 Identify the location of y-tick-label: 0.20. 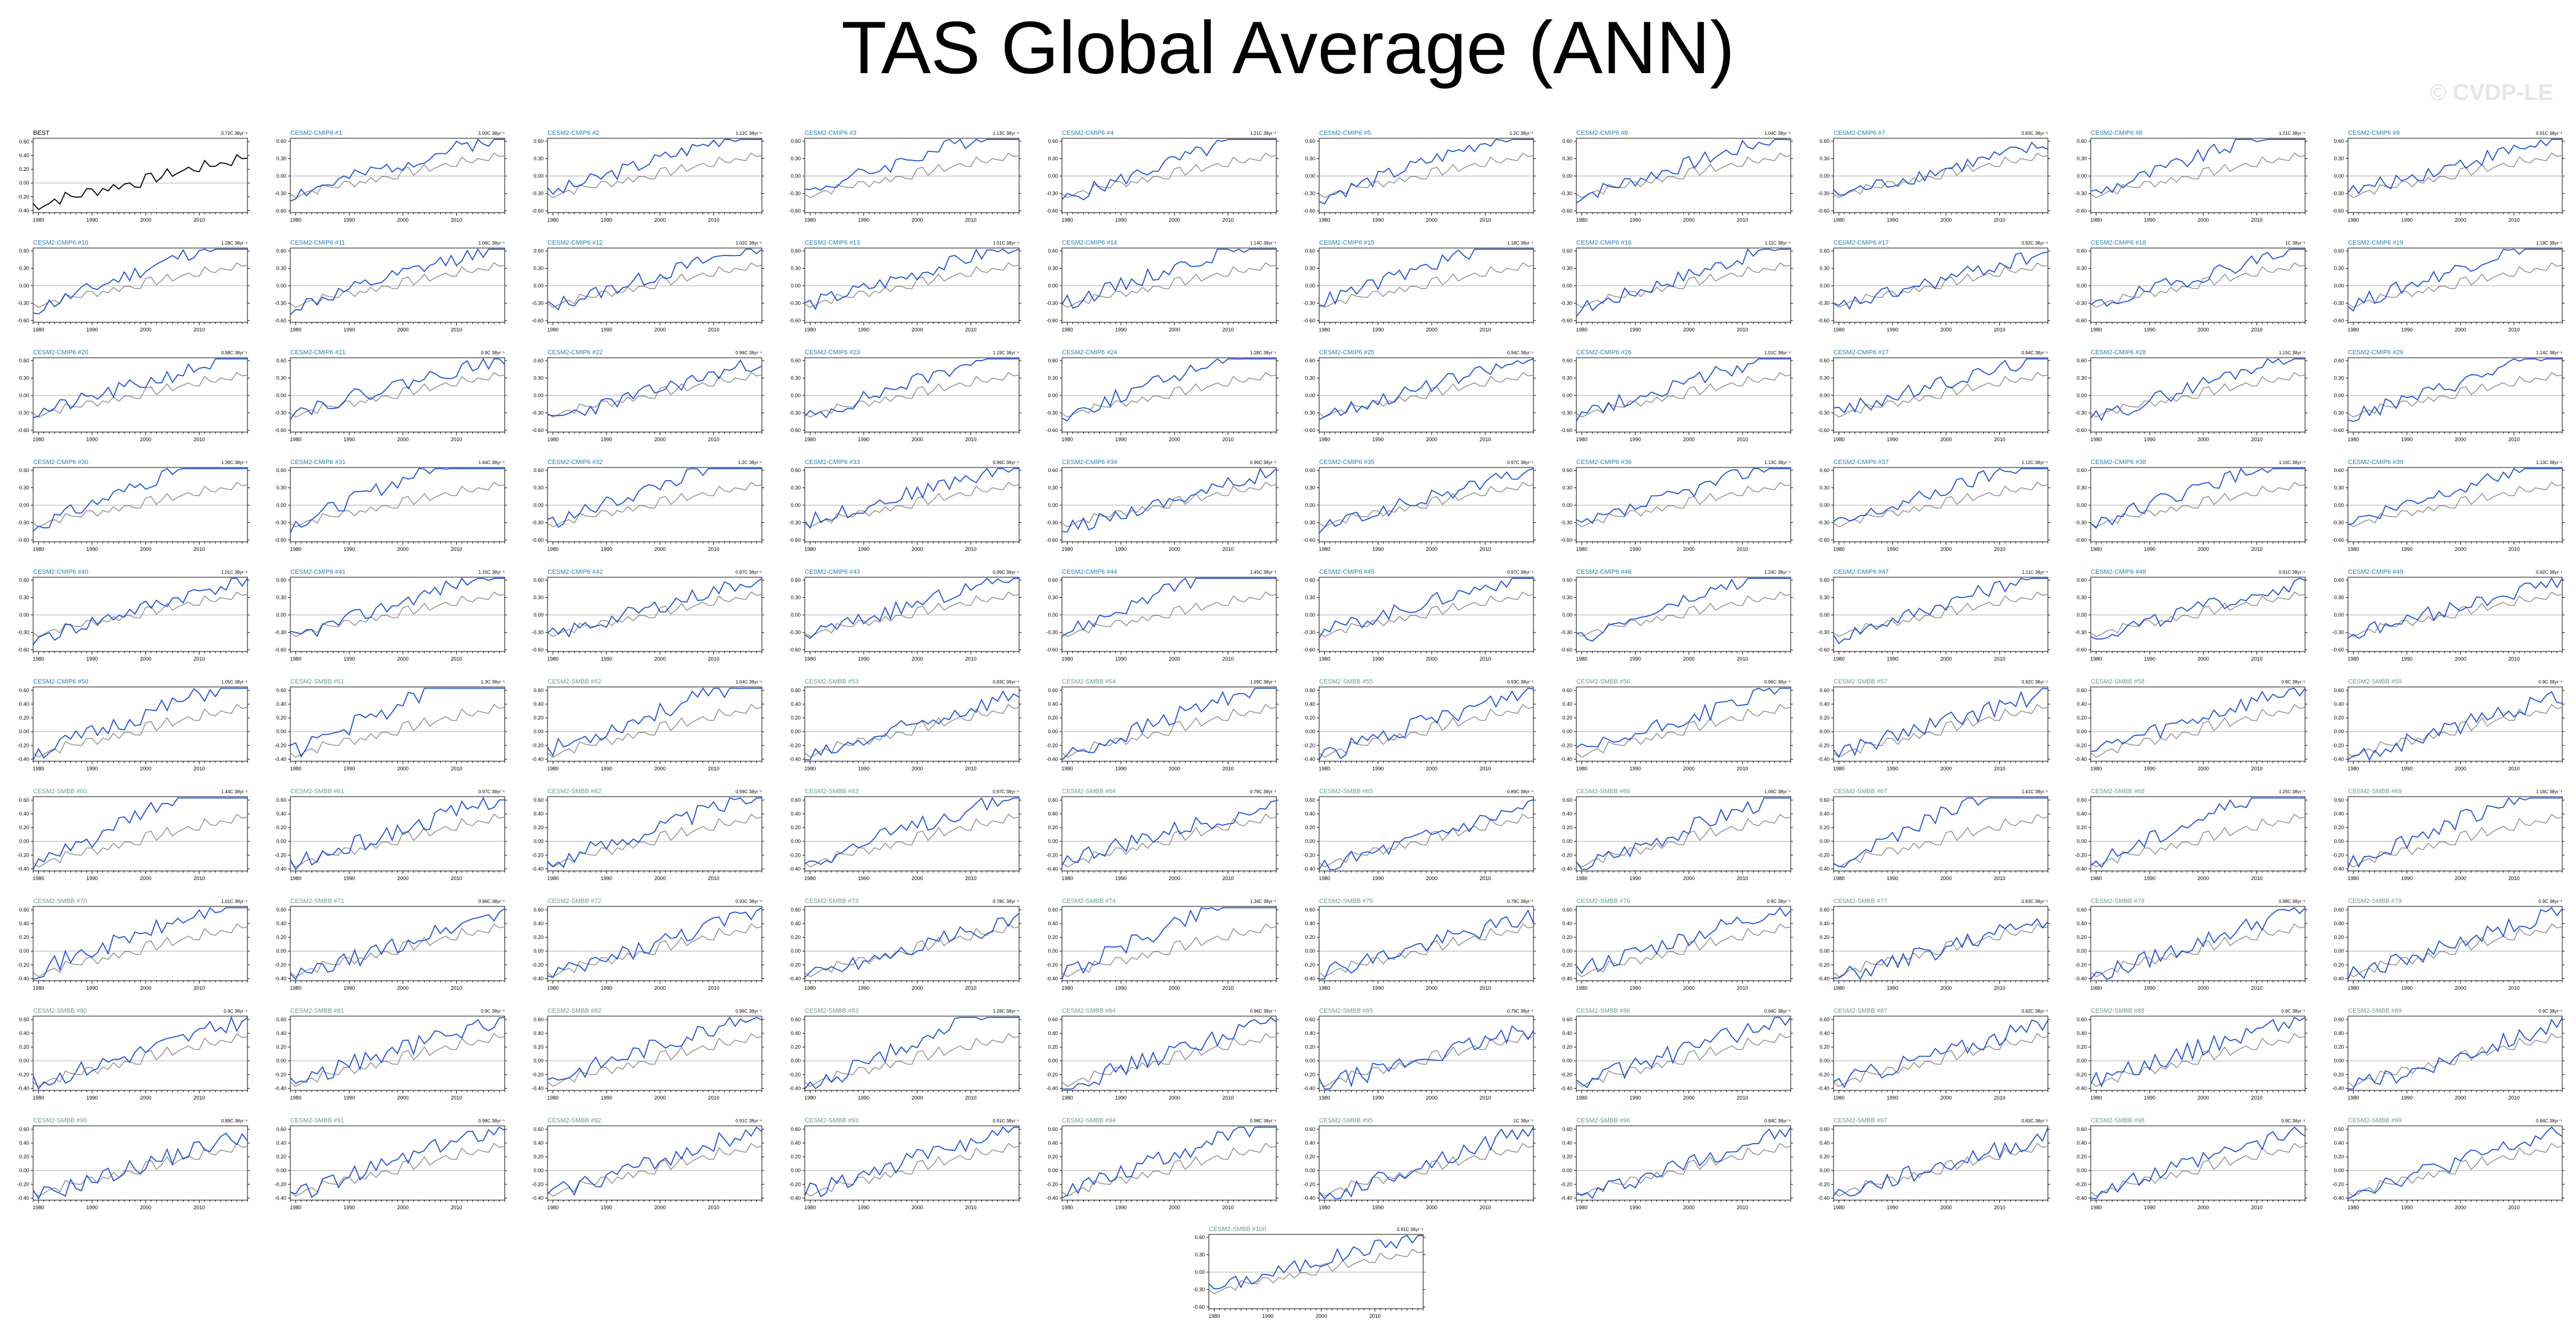
(538, 827).